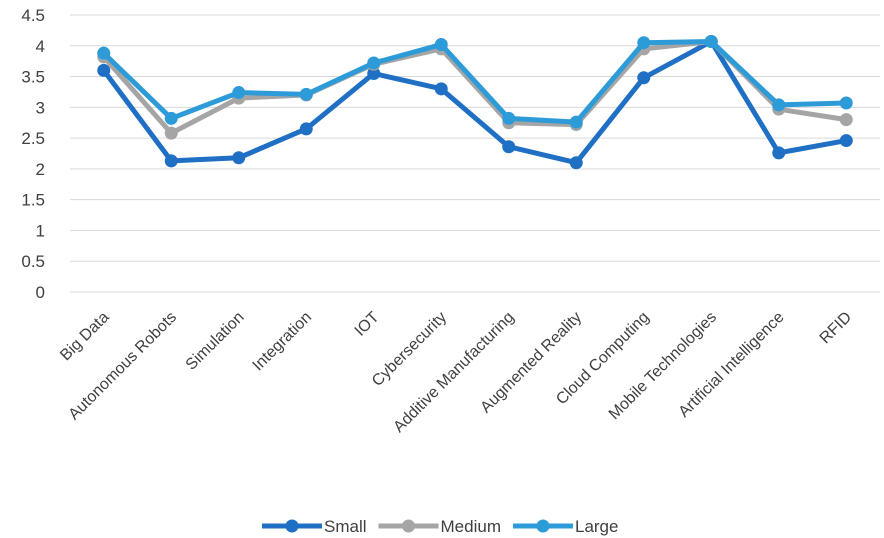  I want to click on series-line, so click(474, 81).